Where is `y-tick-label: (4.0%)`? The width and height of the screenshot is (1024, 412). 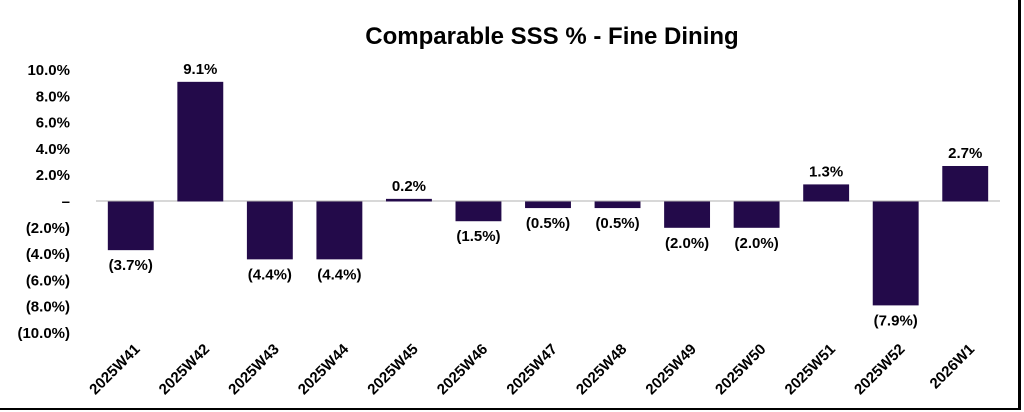
y-tick-label: (4.0%) is located at coordinates (48, 254).